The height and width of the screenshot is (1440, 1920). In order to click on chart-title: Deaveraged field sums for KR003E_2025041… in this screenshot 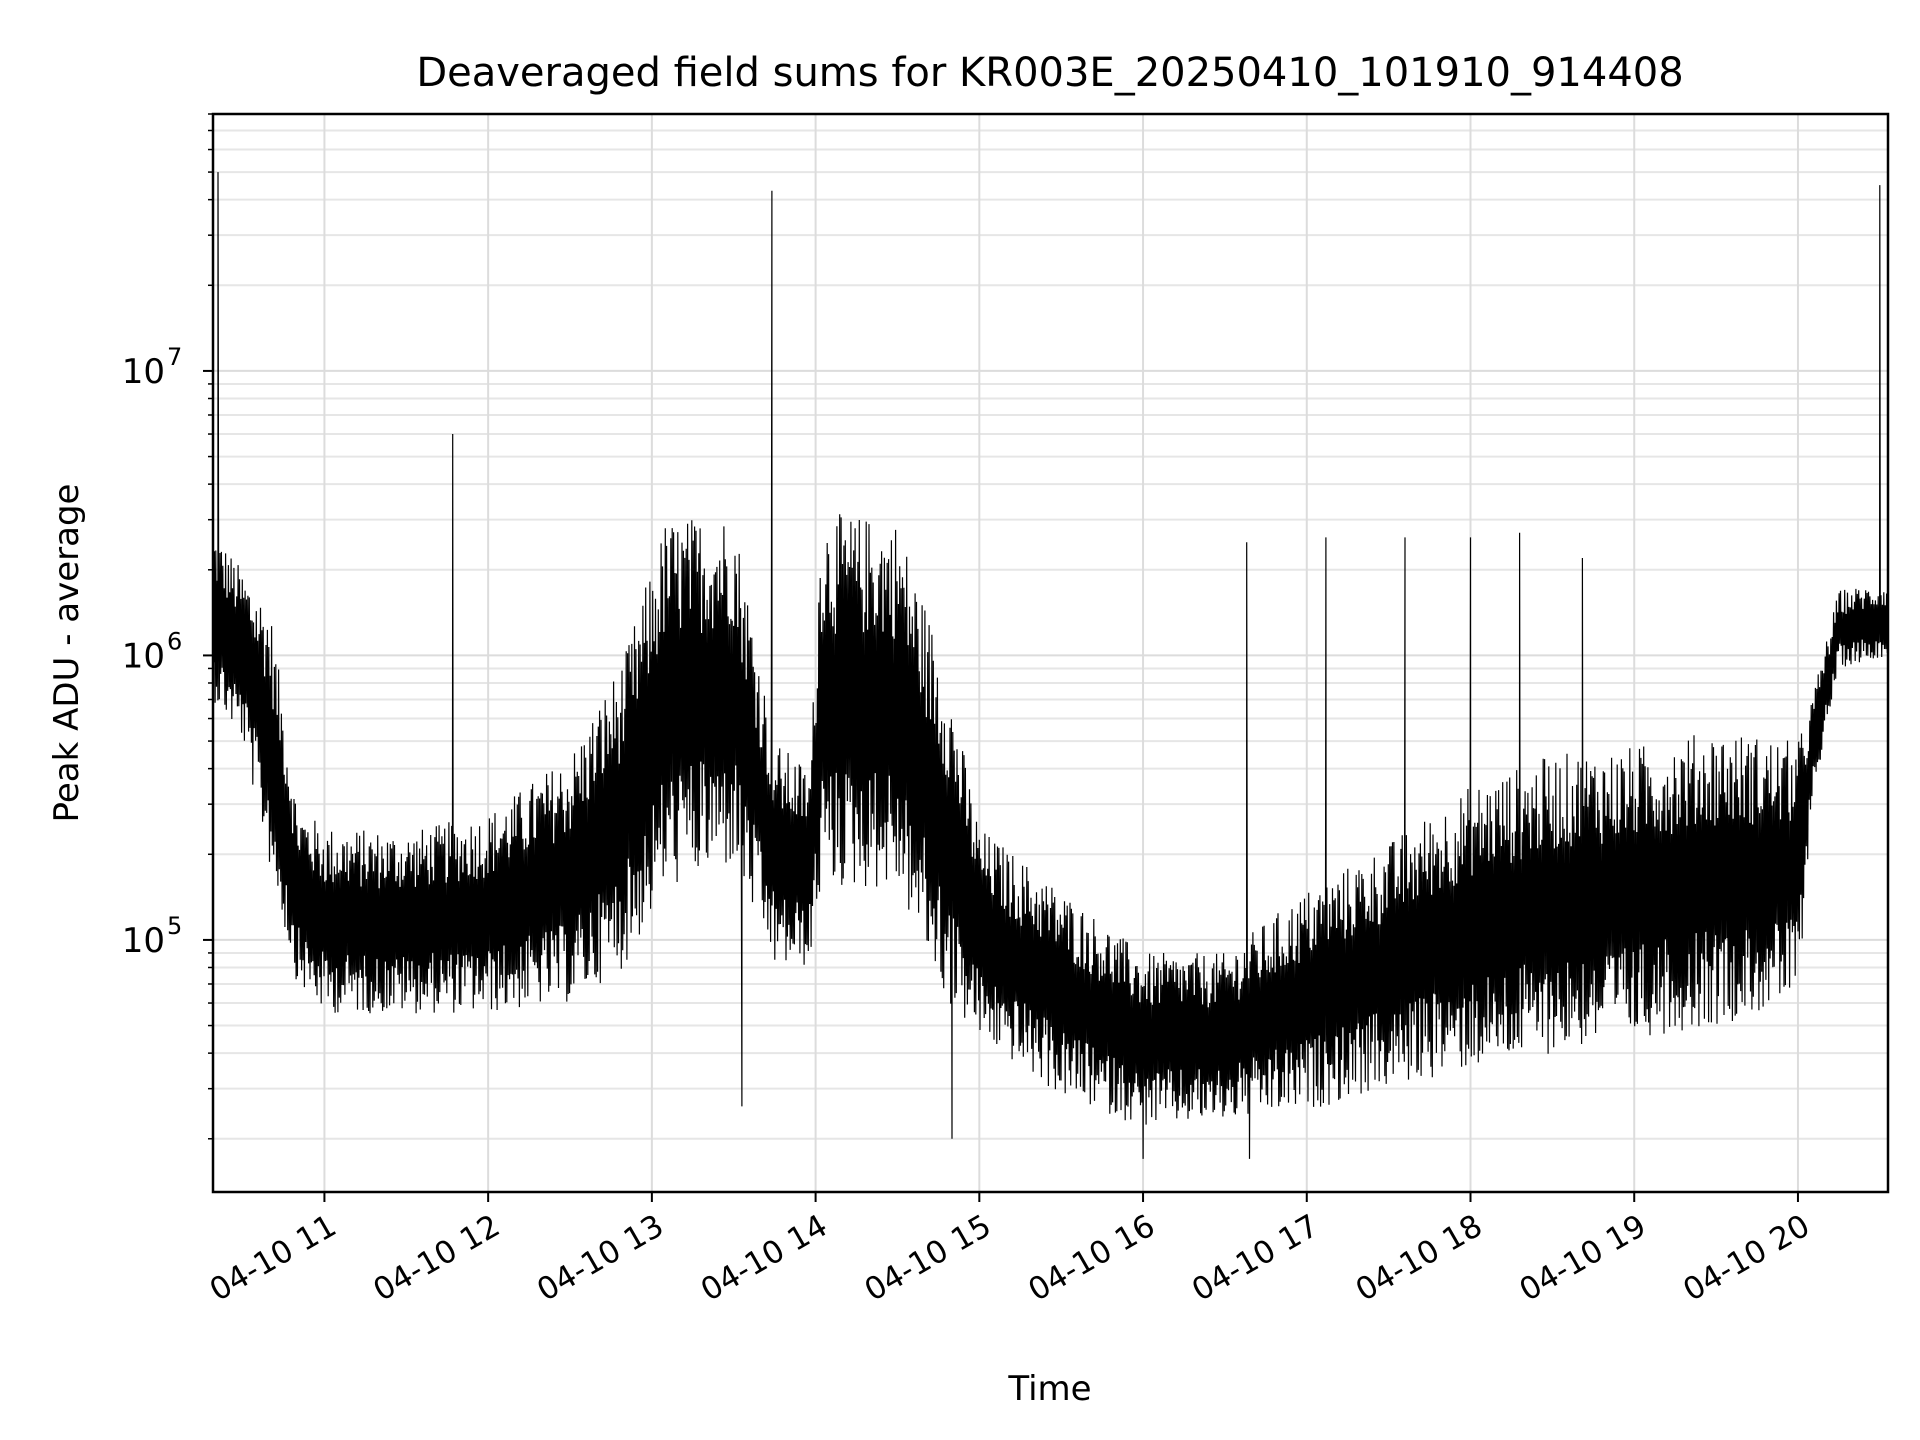, I will do `click(1049, 73)`.